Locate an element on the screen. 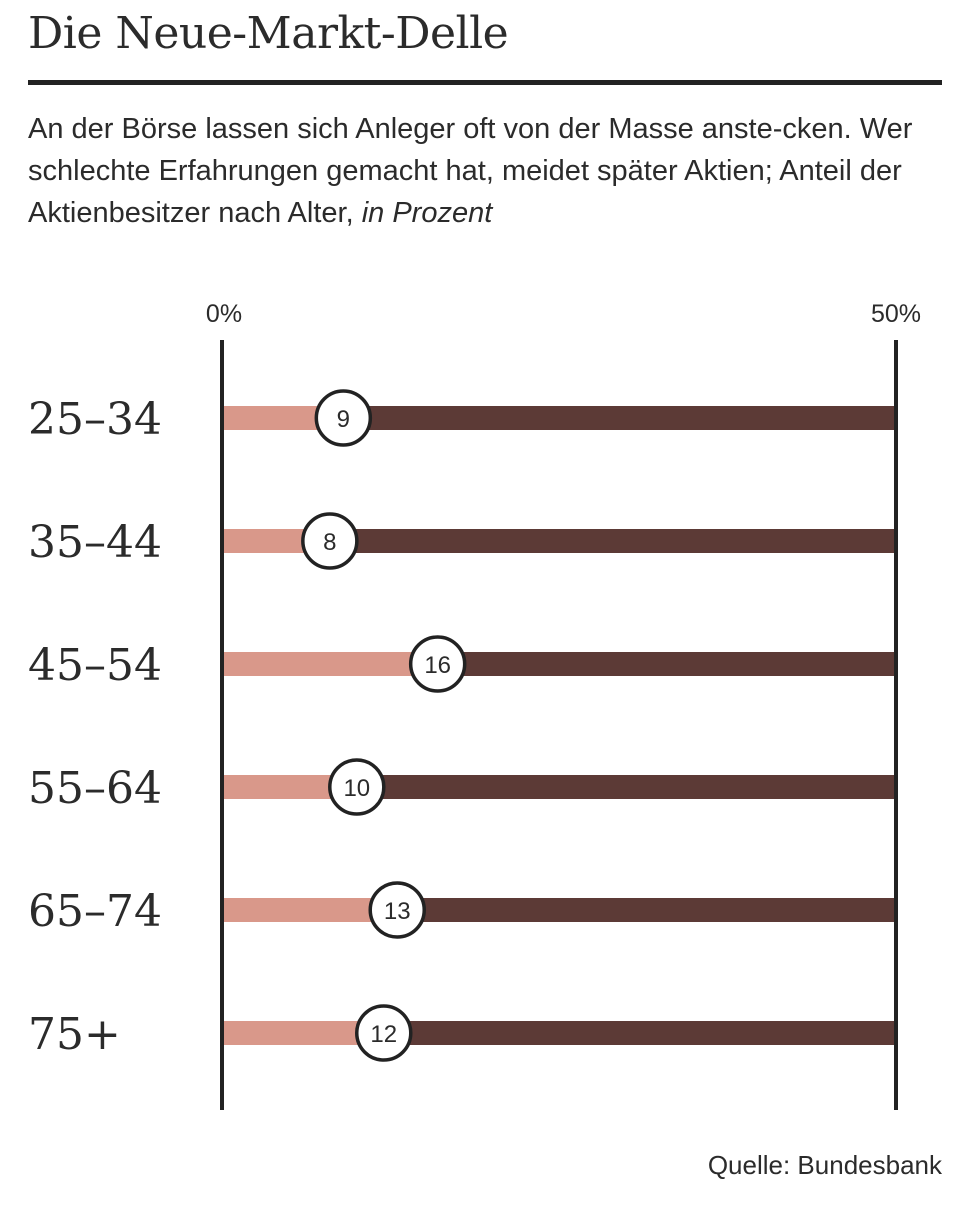  value-label: 13 is located at coordinates (397, 911).